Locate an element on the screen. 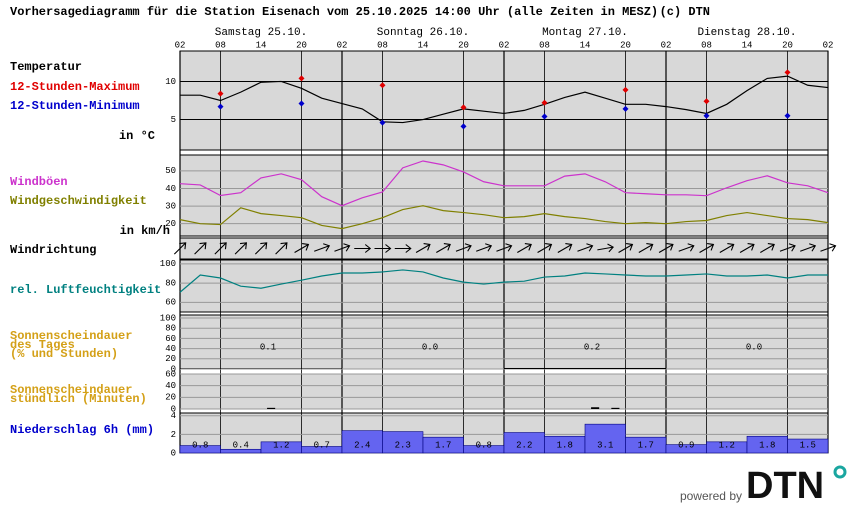 The width and height of the screenshot is (850, 529). value-label: 2.4 is located at coordinates (362, 445).